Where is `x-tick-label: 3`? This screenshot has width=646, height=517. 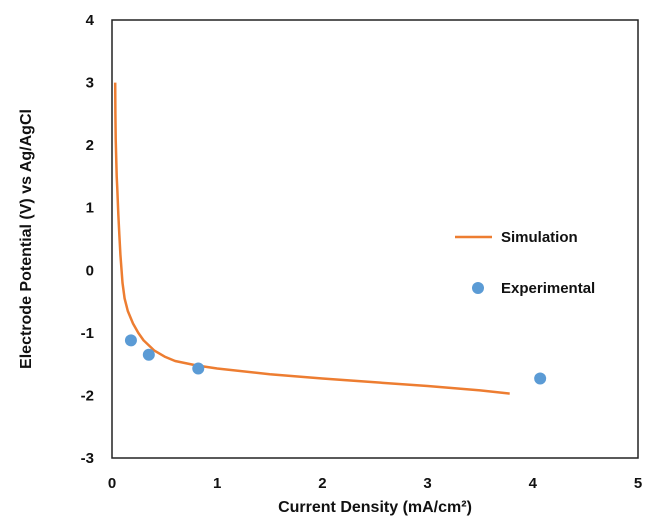 x-tick-label: 3 is located at coordinates (427, 483).